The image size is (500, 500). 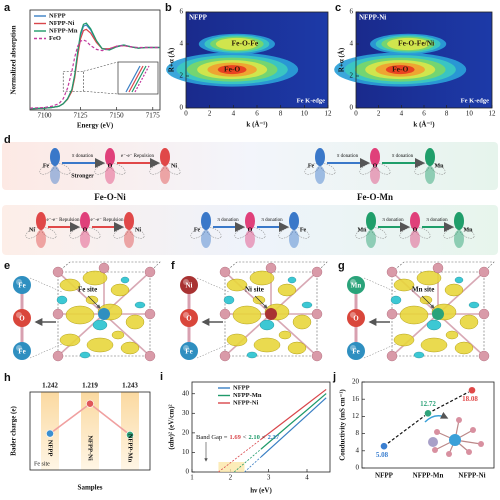 I want to click on edge-label: Fe K-edge, so click(x=311, y=100).